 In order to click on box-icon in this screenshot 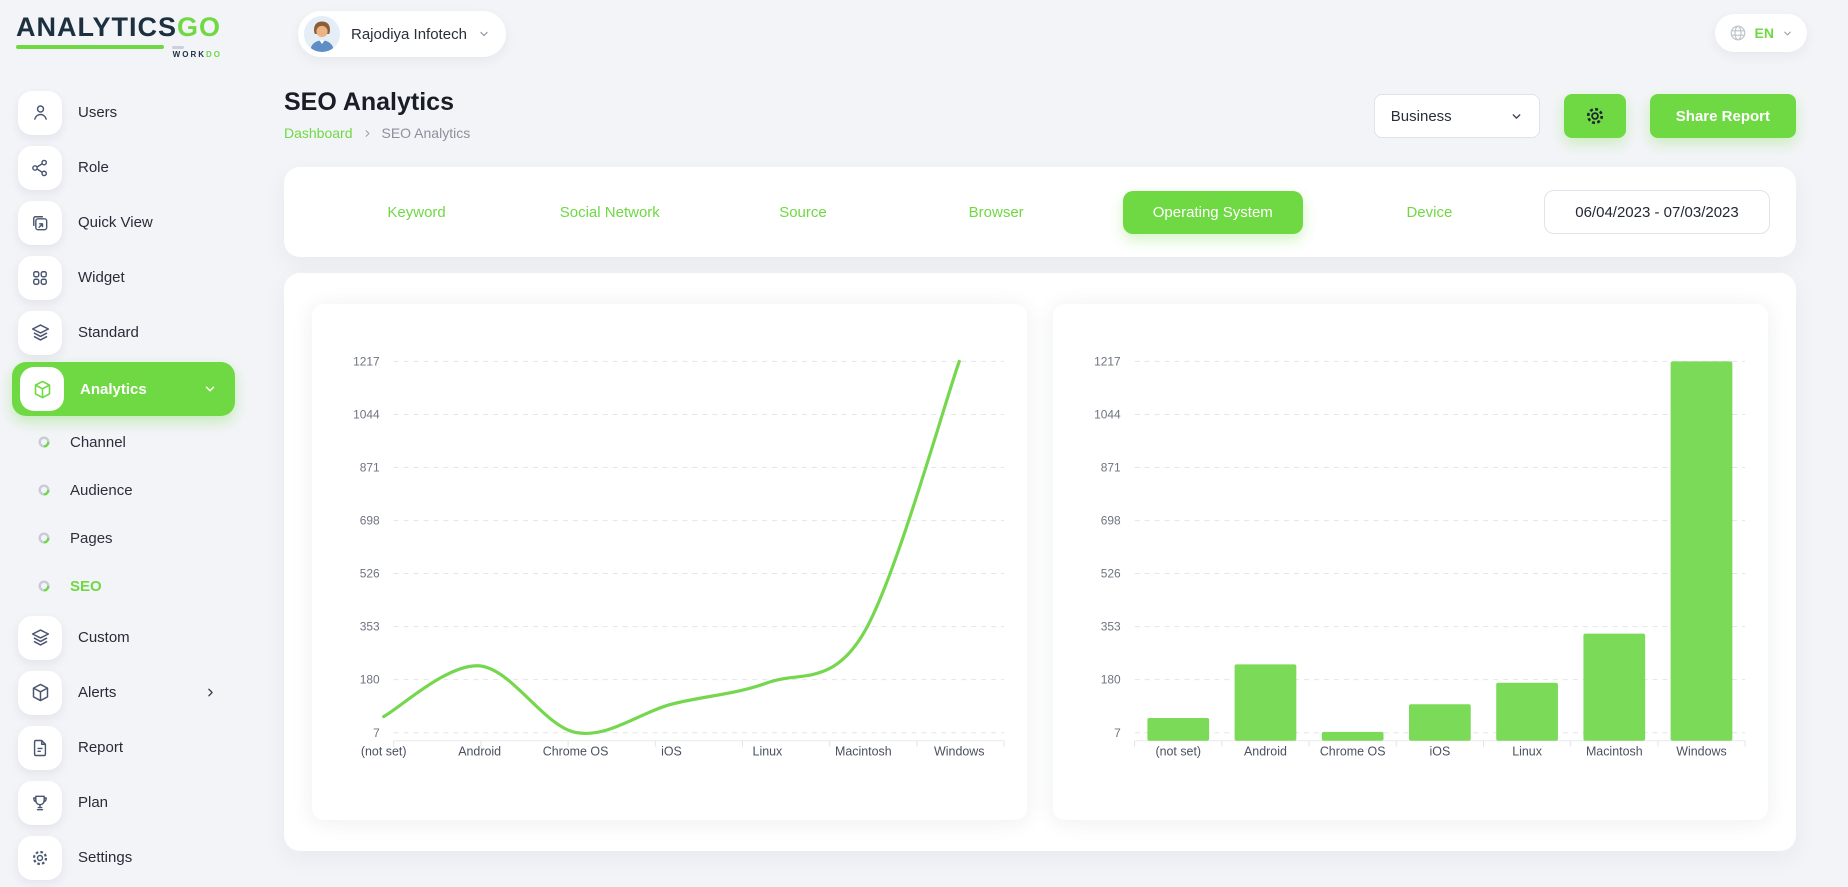, I will do `click(40, 692)`.